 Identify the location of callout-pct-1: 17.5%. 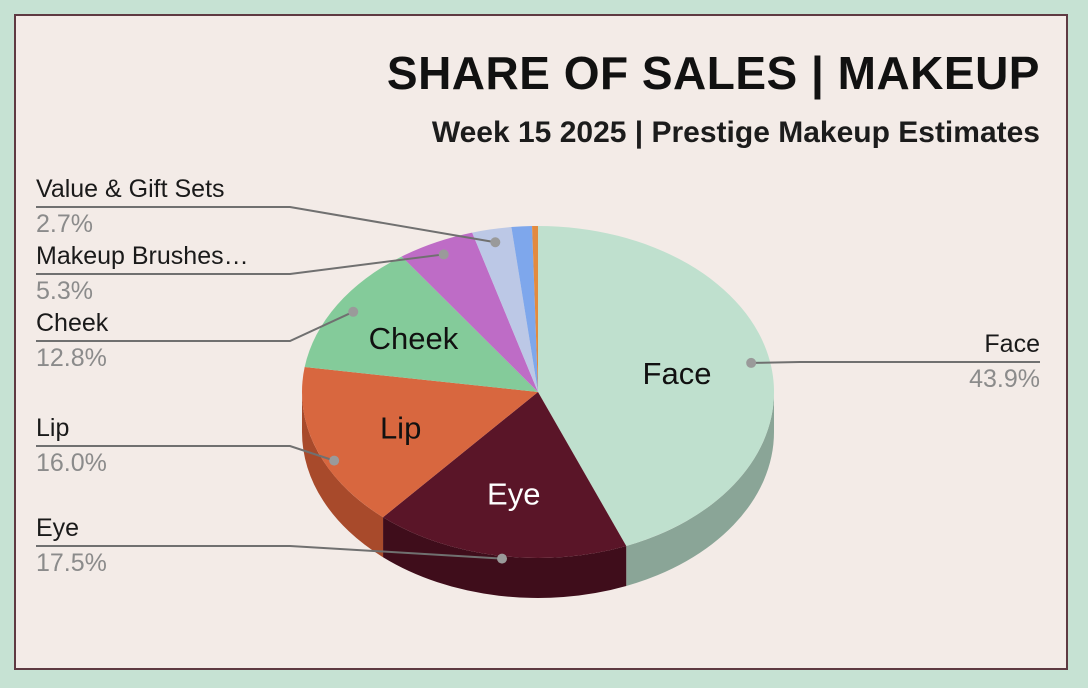
(71, 563).